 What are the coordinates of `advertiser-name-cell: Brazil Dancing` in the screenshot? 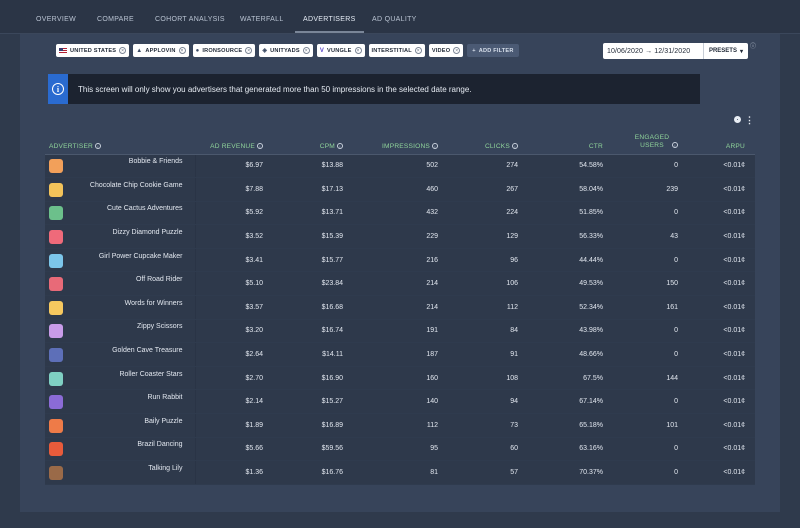 It's located at (120, 449).